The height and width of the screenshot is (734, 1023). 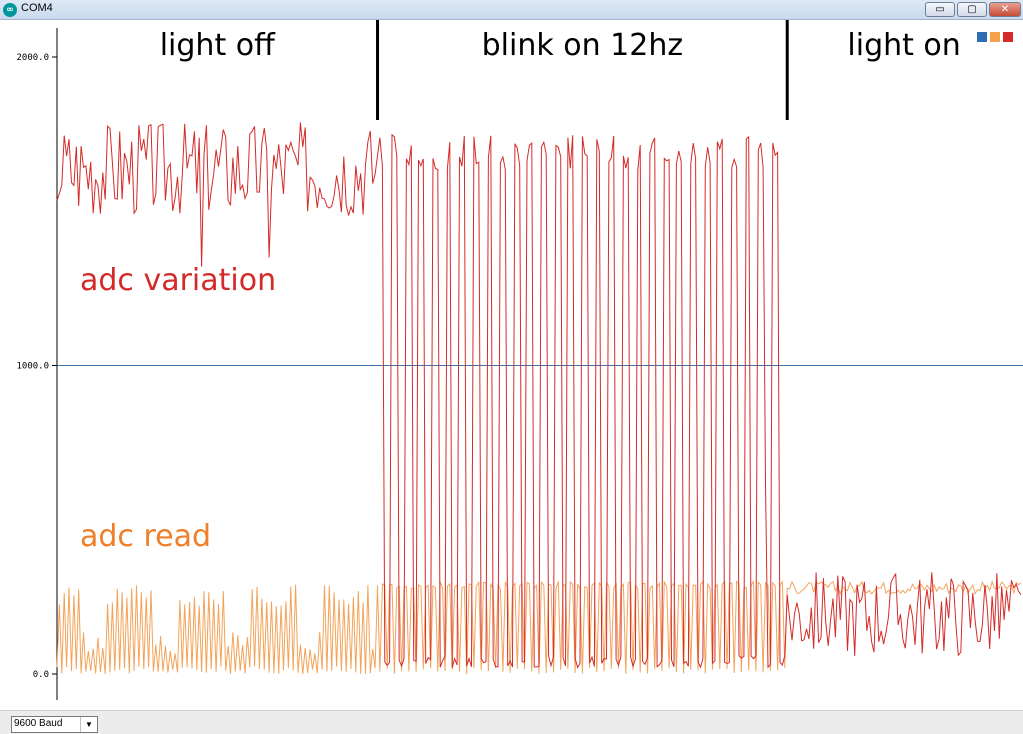 I want to click on title-bar: ∞ COM4 ▭ ▢ ✕, so click(x=511, y=10).